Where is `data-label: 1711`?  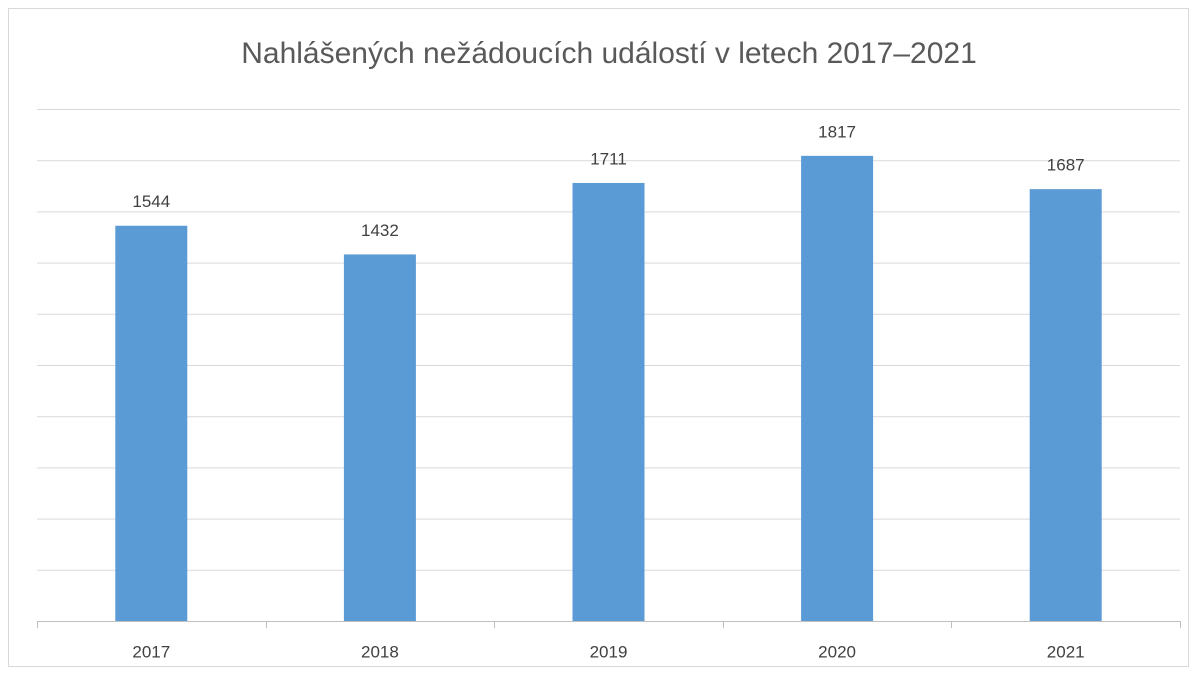
data-label: 1711 is located at coordinates (608, 158).